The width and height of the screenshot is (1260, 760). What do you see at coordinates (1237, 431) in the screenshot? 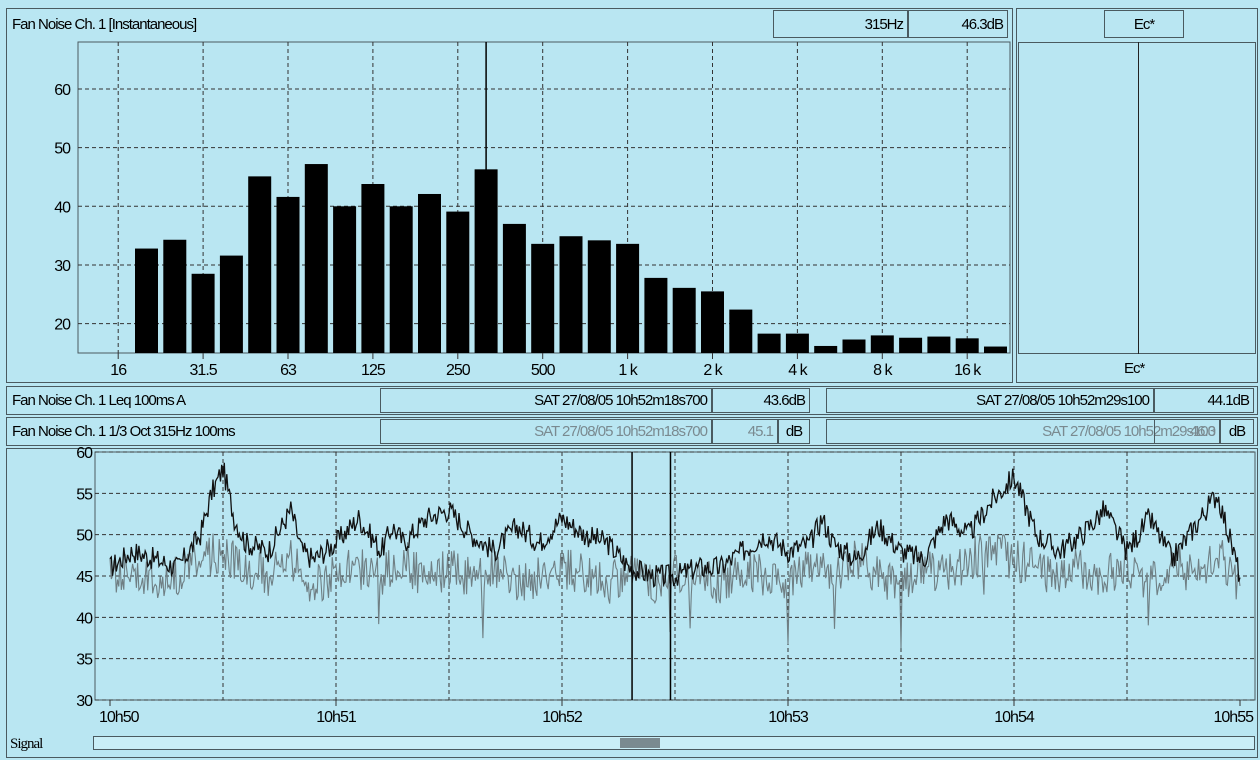
I see `info-row-band-unit-2: dB` at bounding box center [1237, 431].